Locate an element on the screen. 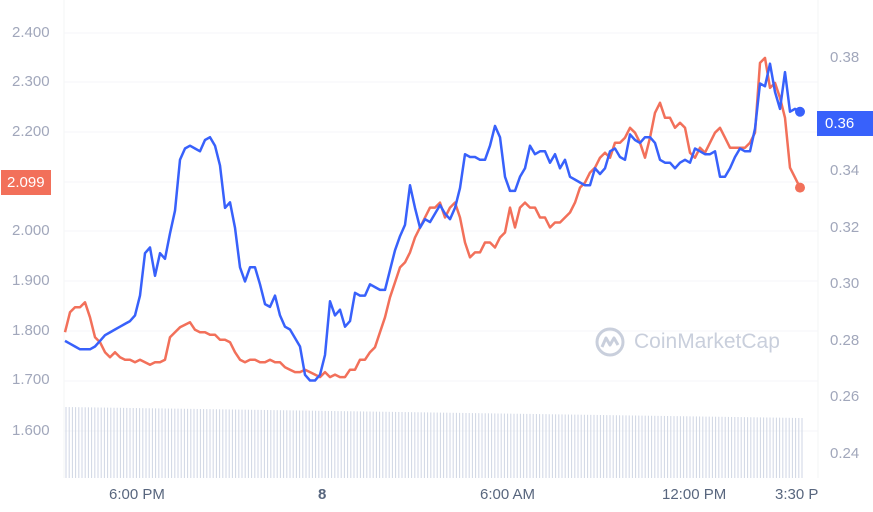 The image size is (873, 512). right-tick: 0.24 is located at coordinates (845, 453).